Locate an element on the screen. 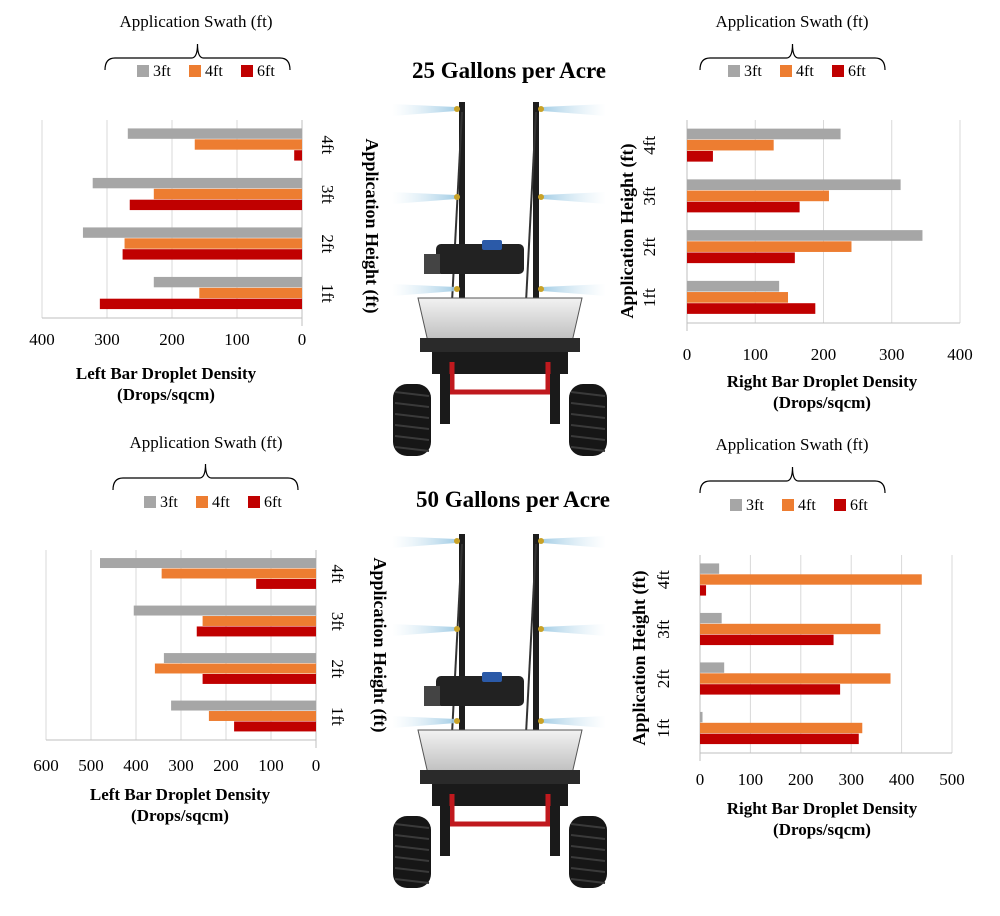  camera-unit is located at coordinates (480, 259).